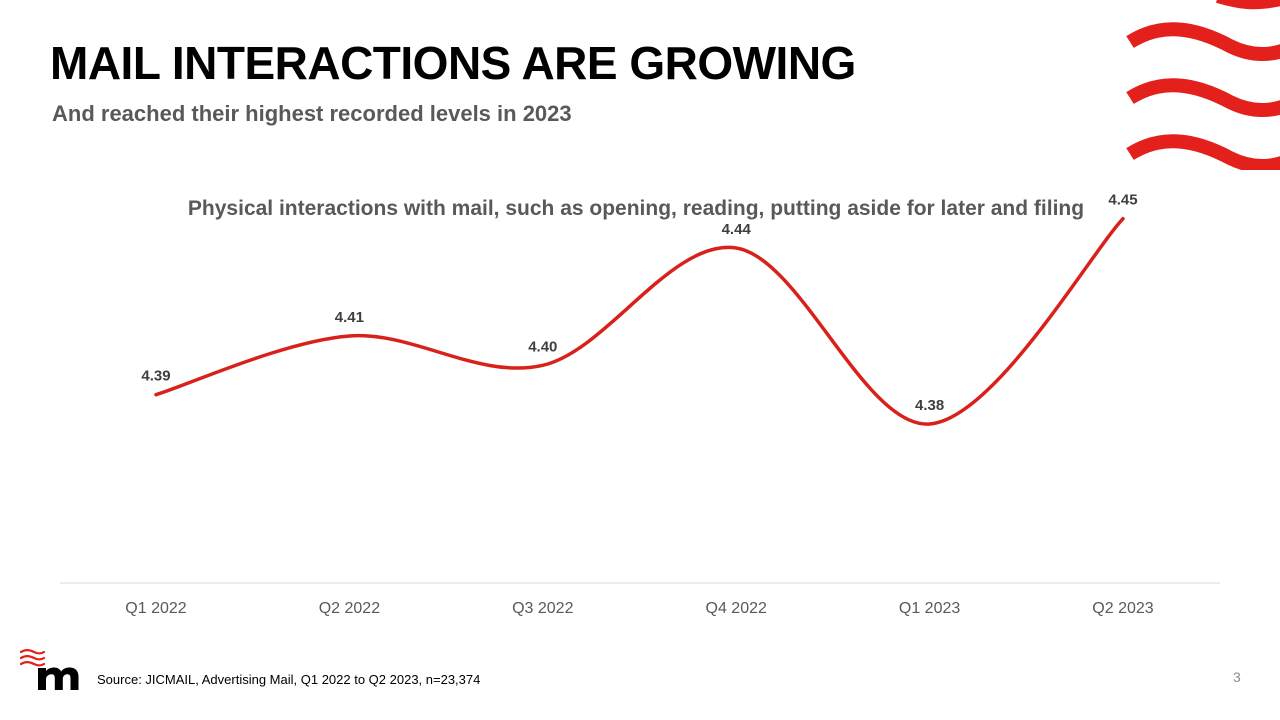  What do you see at coordinates (736, 608) in the screenshot?
I see `x-tick-label: Q4 2022` at bounding box center [736, 608].